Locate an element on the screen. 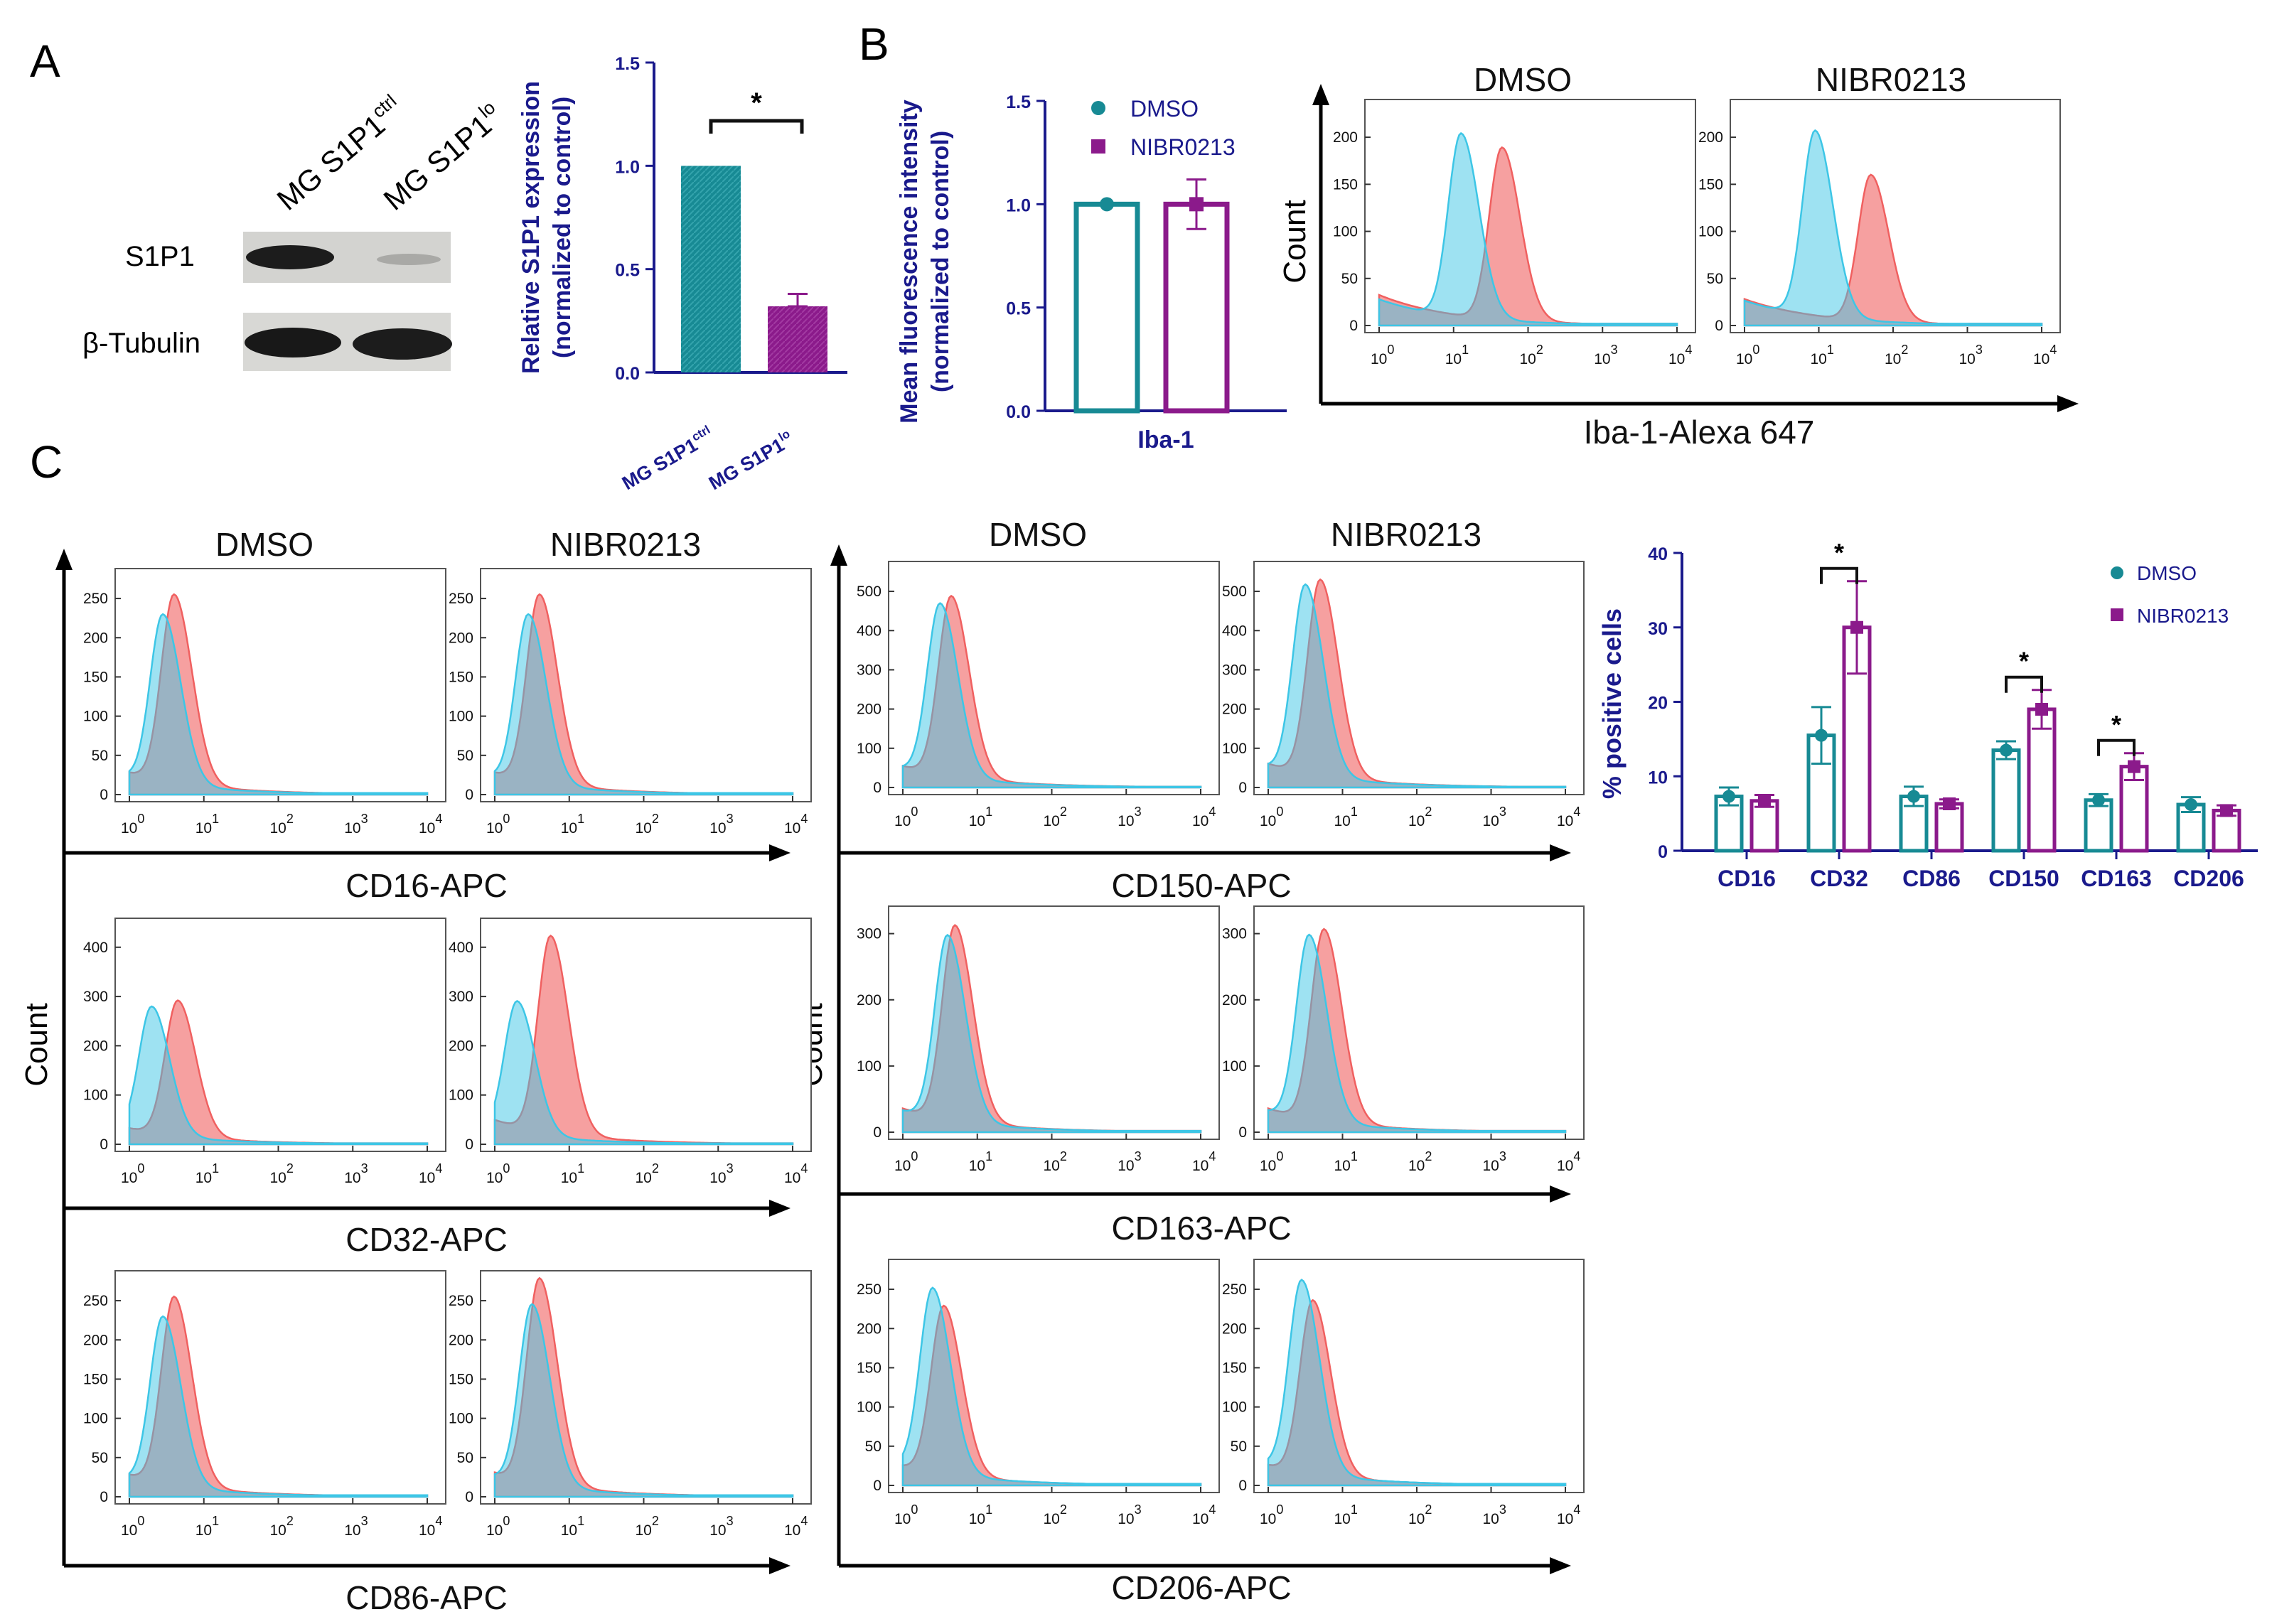 The width and height of the screenshot is (2272, 1624). hist-cd163-apc-dmso-xtick-base-1: 10 is located at coordinates (977, 1166).